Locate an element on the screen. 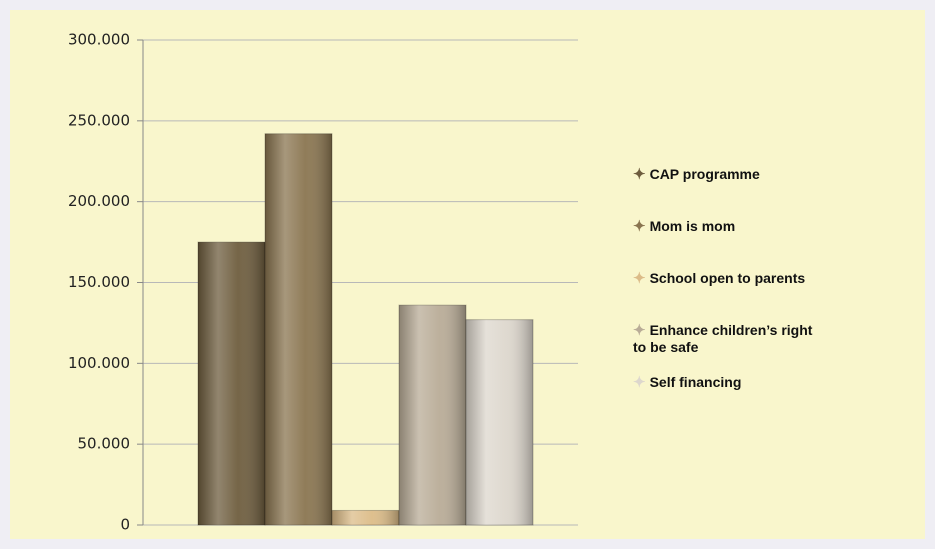 This screenshot has height=549, width=935. legend-item: ✦ Self financing is located at coordinates (763, 399).